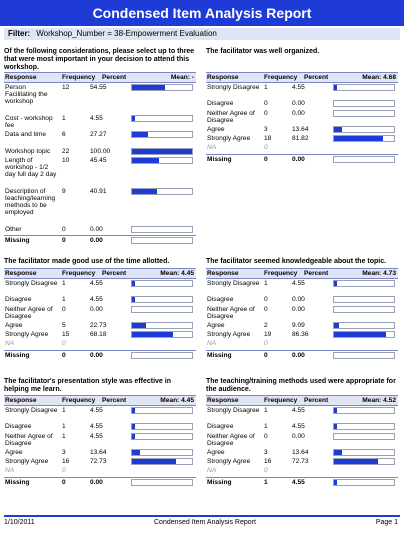 The height and width of the screenshot is (533, 404). I want to click on percent-value: 45.45, so click(98, 160).